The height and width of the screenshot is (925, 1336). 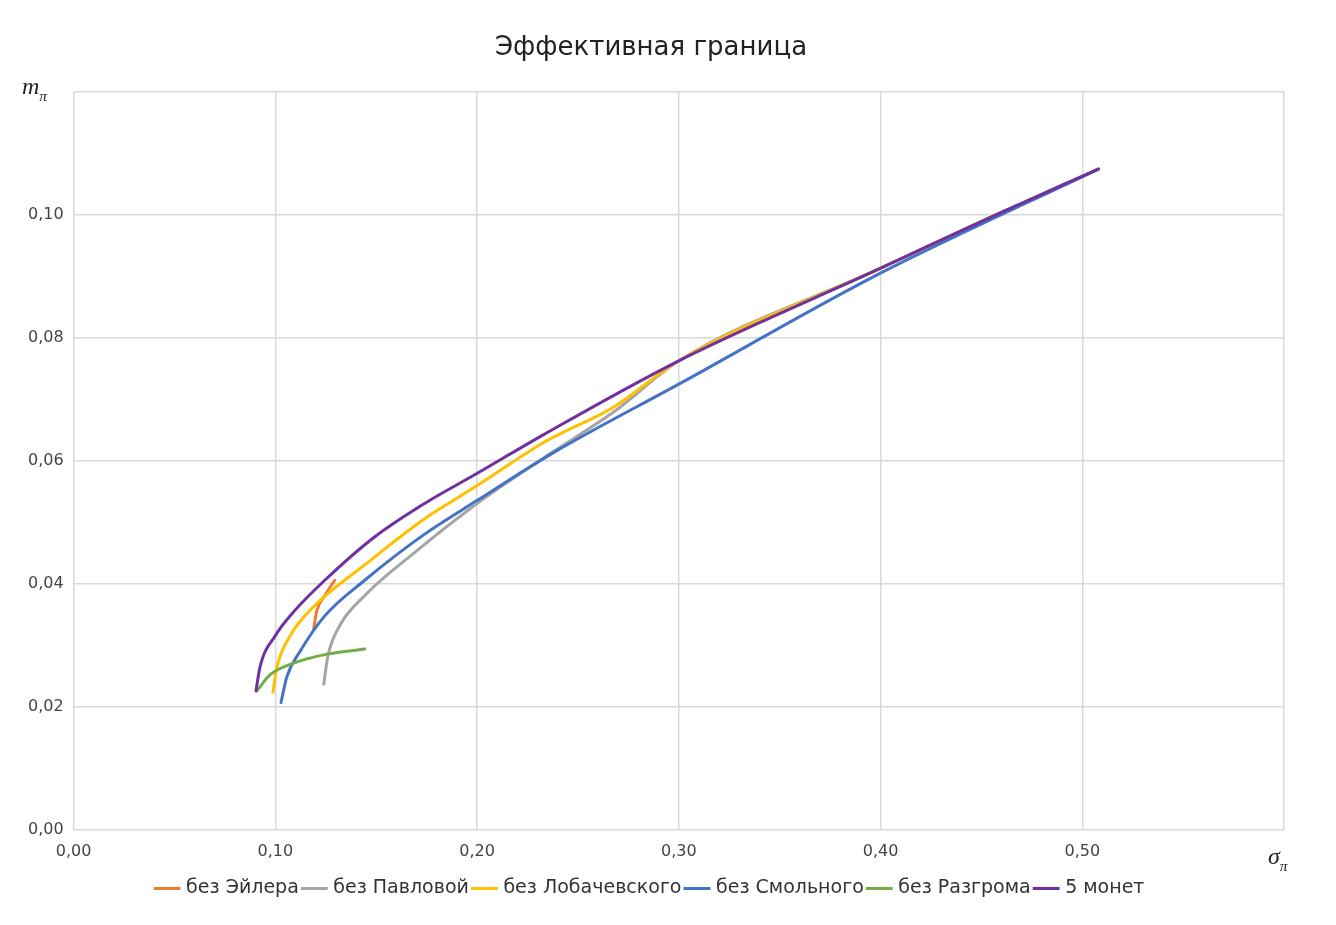 I want to click on y-tick-label: 0,02, so click(x=46, y=706).